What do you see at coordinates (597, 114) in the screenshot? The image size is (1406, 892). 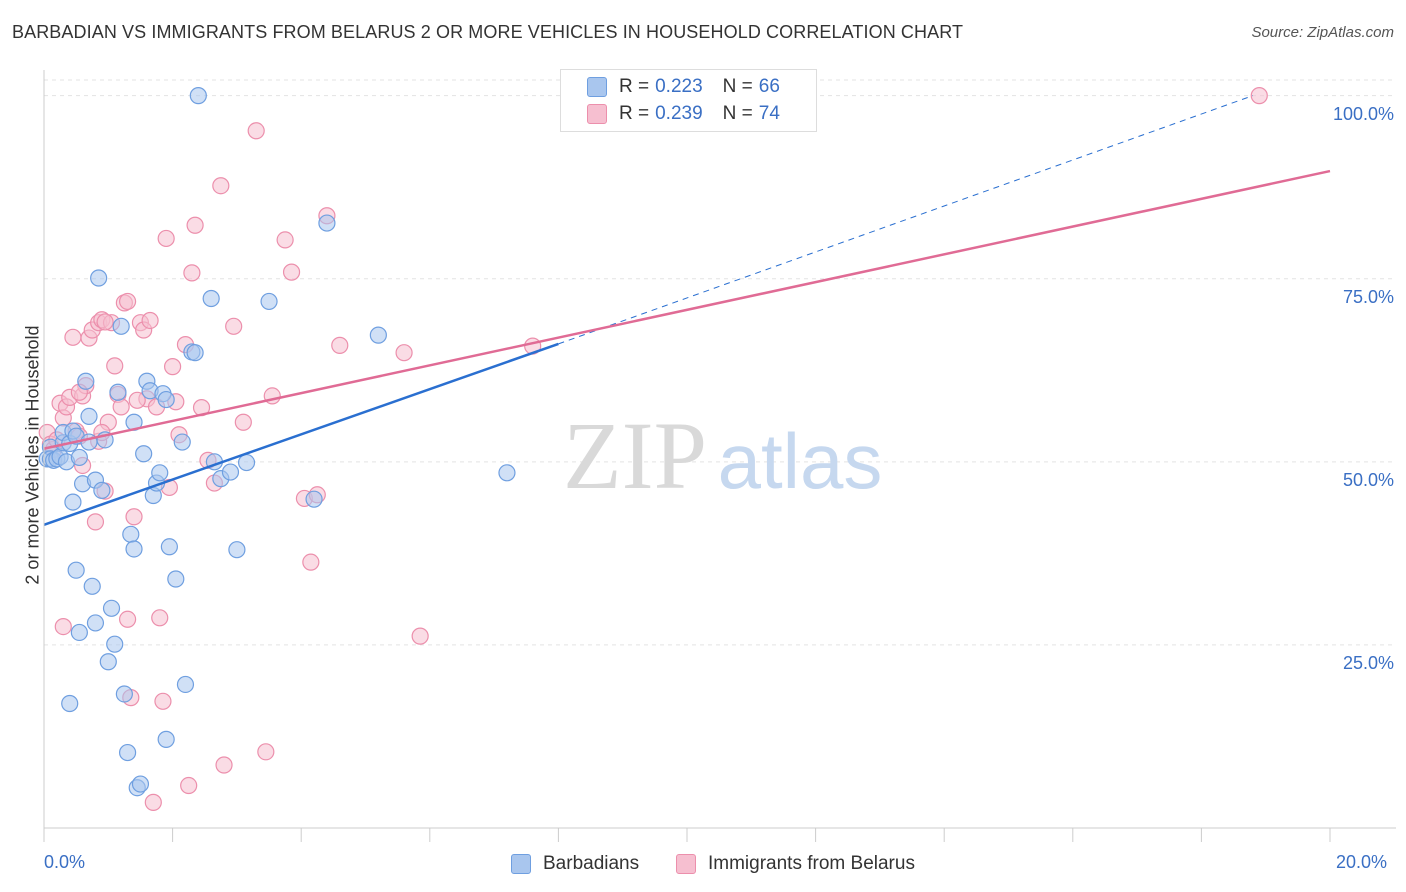 I see `legend-swatch-pink` at bounding box center [597, 114].